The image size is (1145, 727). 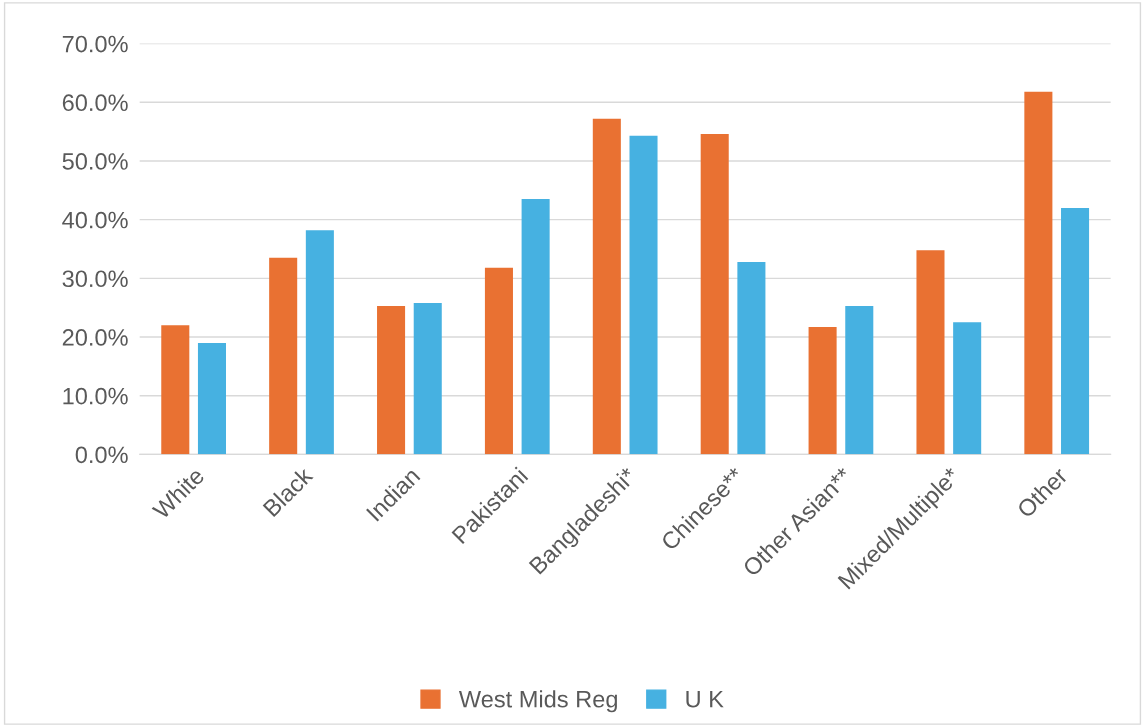 I want to click on y-tick-label: 20.0%, so click(x=95, y=337).